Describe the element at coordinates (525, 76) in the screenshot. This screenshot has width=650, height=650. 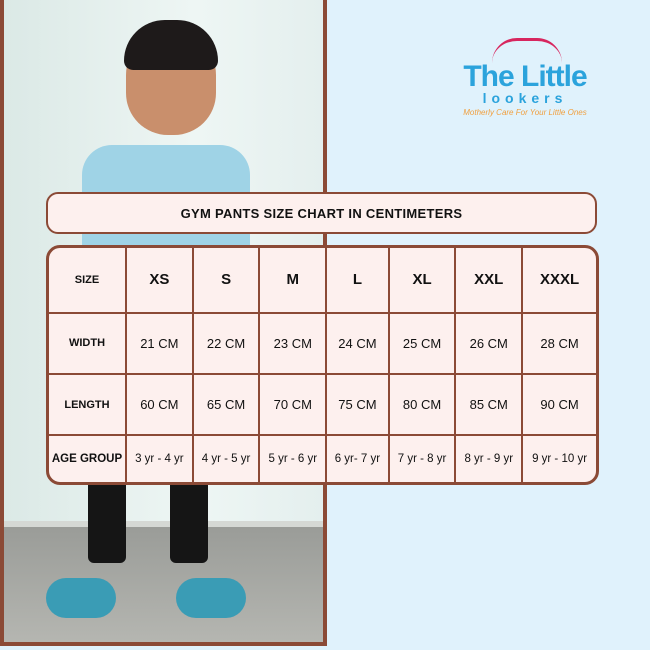
I see `logo-name-line1: The Little` at that location.